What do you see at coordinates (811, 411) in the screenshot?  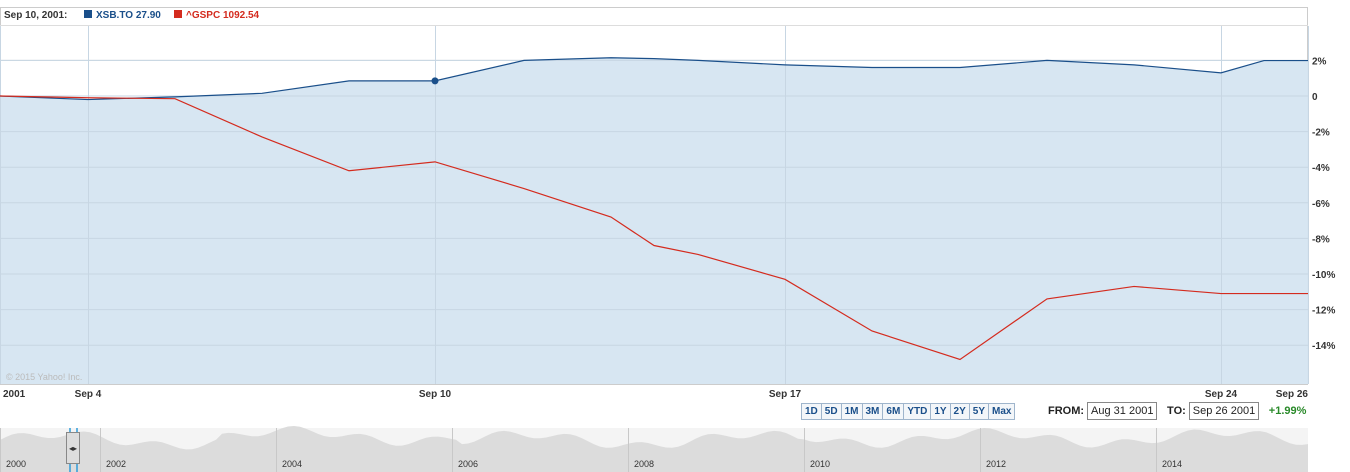 I see `range-button-1d: 1D` at bounding box center [811, 411].